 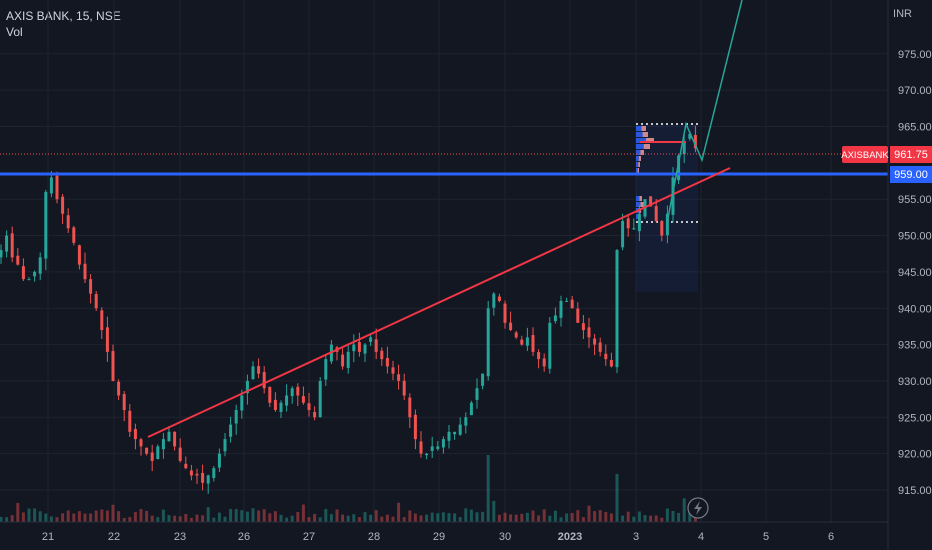 I want to click on time-tick: 2023, so click(x=570, y=537).